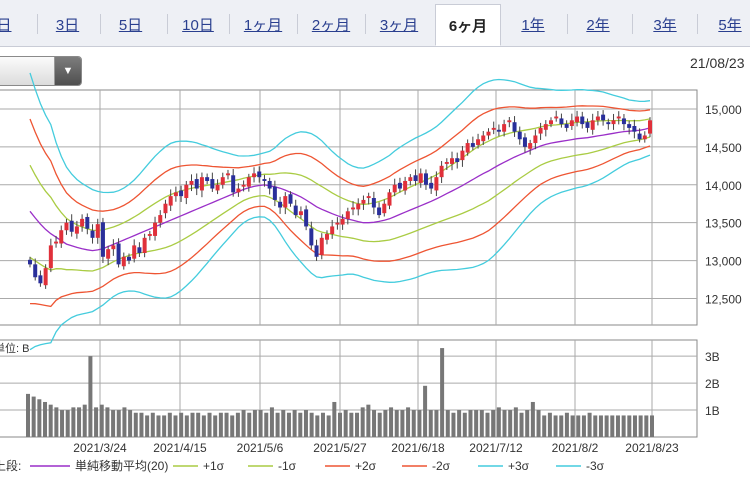 Image resolution: width=750 pixels, height=482 pixels. I want to click on tab-label: 5年, so click(730, 25).